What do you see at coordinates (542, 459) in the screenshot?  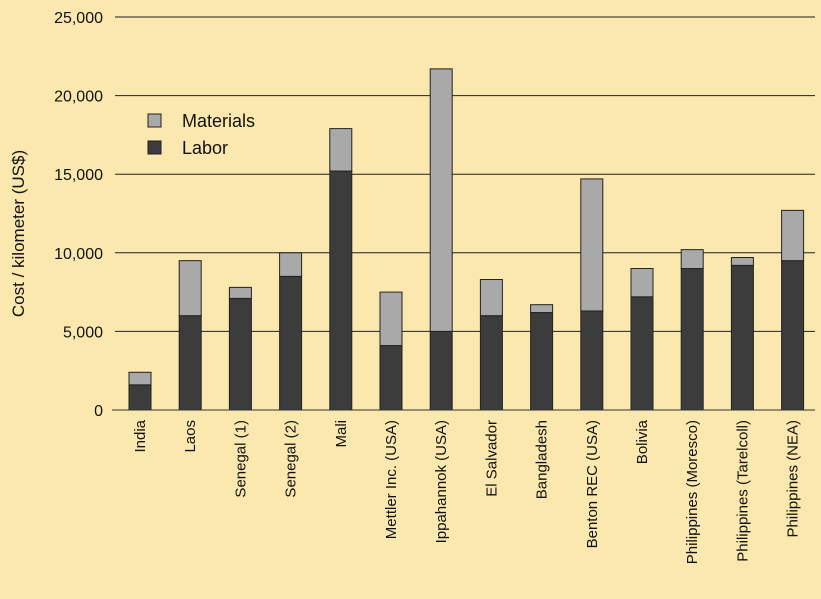 I see `x-category-label: Bangladesh` at bounding box center [542, 459].